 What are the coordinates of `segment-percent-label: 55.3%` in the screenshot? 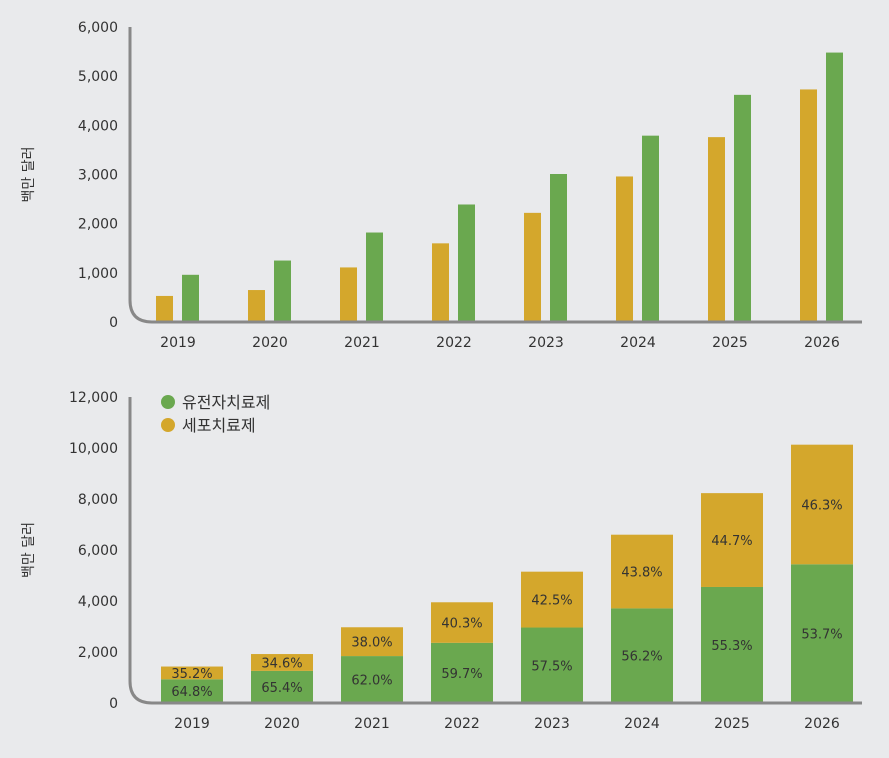 It's located at (731, 646).